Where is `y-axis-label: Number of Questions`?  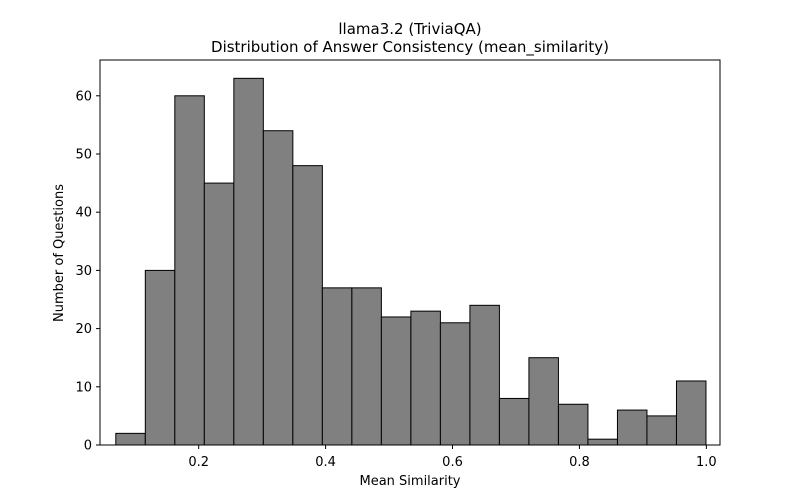 y-axis-label: Number of Questions is located at coordinates (59, 253).